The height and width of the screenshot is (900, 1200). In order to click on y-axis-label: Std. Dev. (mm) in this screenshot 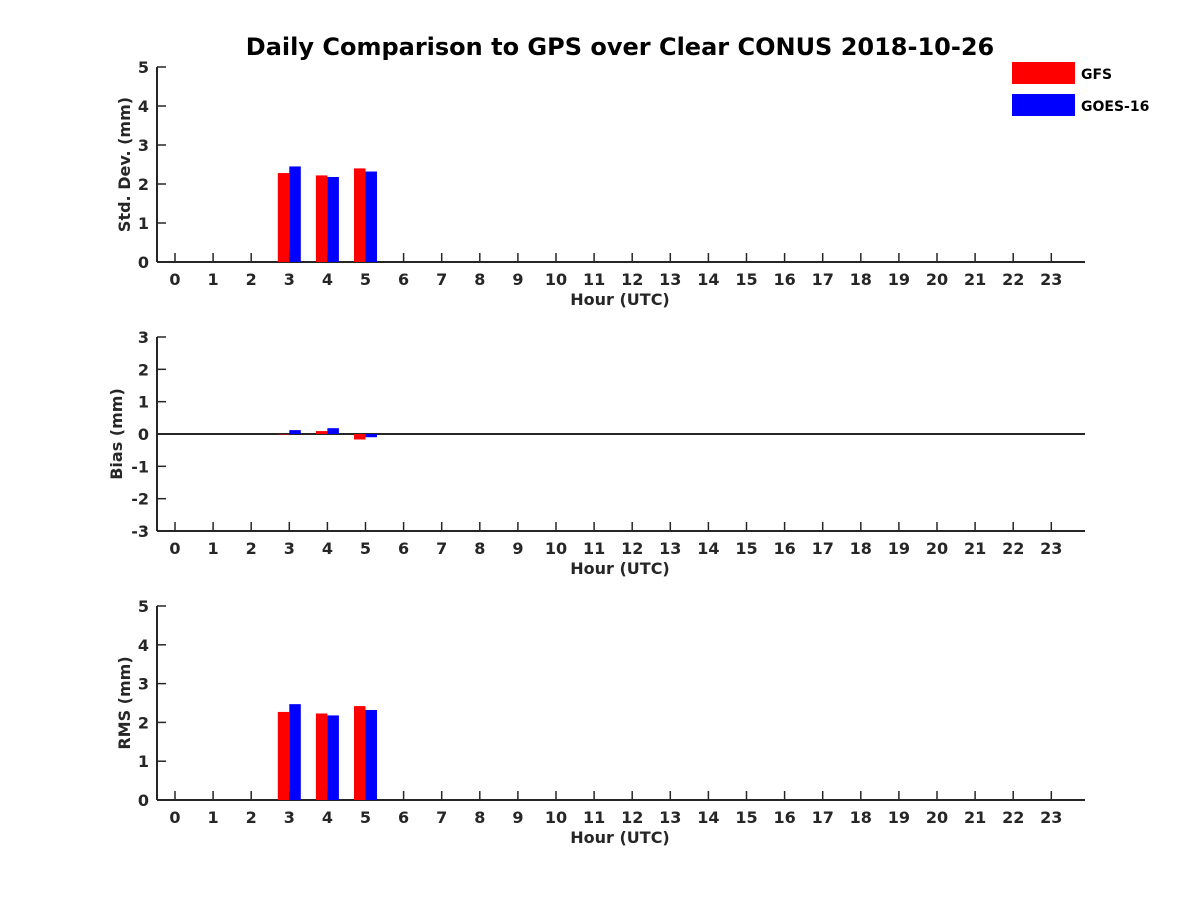, I will do `click(124, 164)`.